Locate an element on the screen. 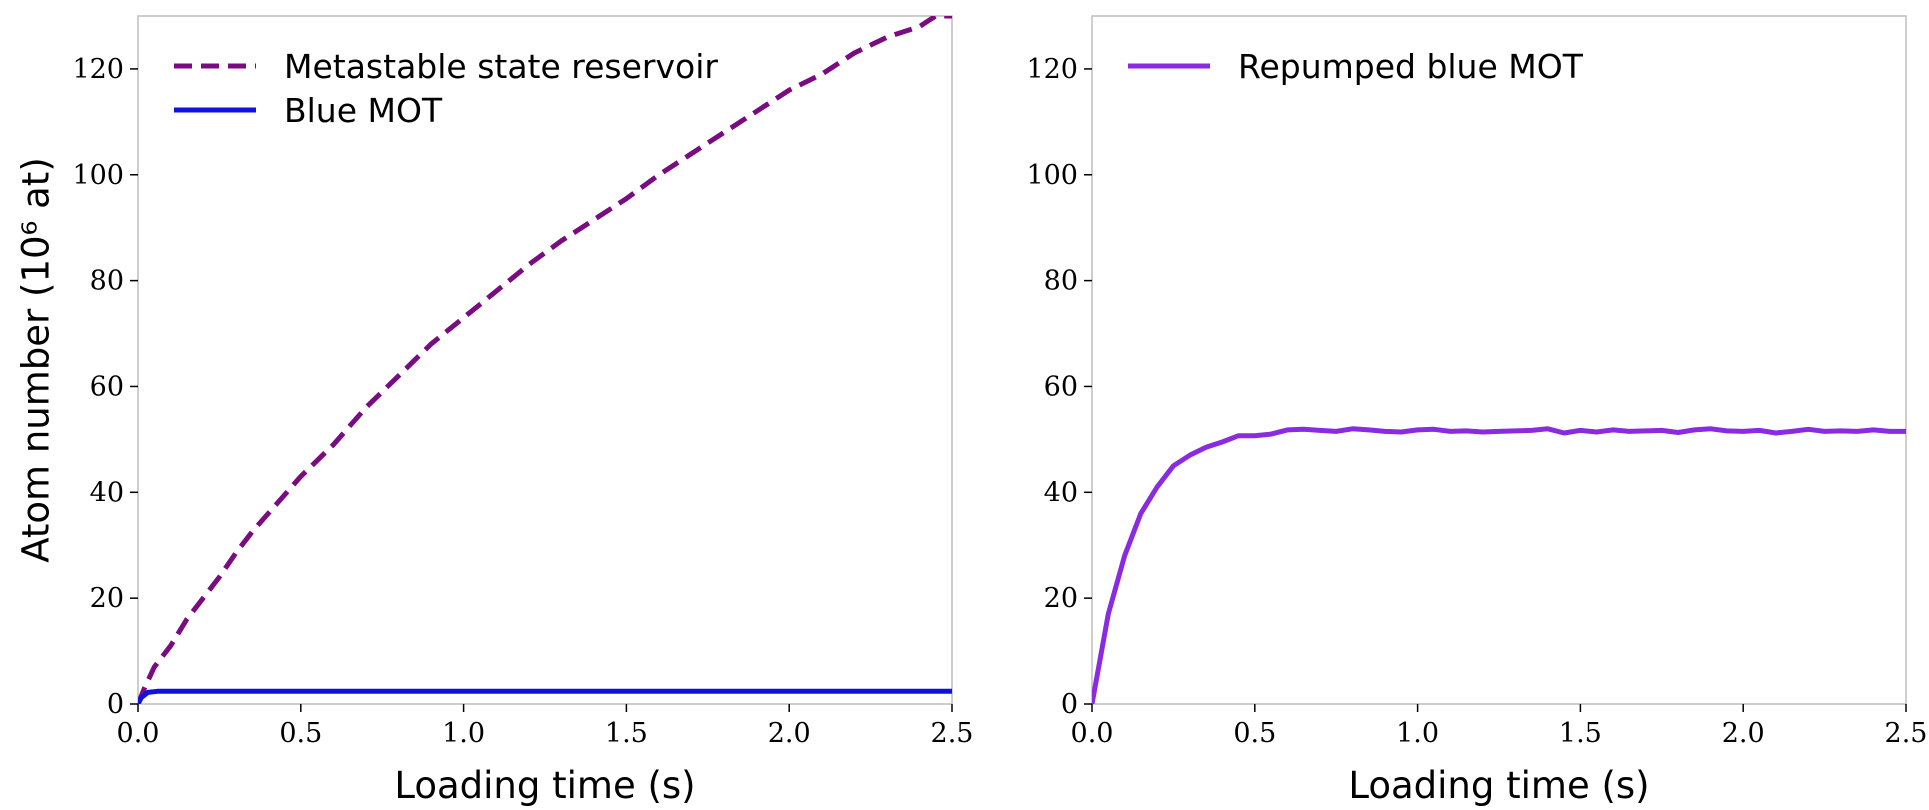  series-line-blue-mot is located at coordinates (545, 696).